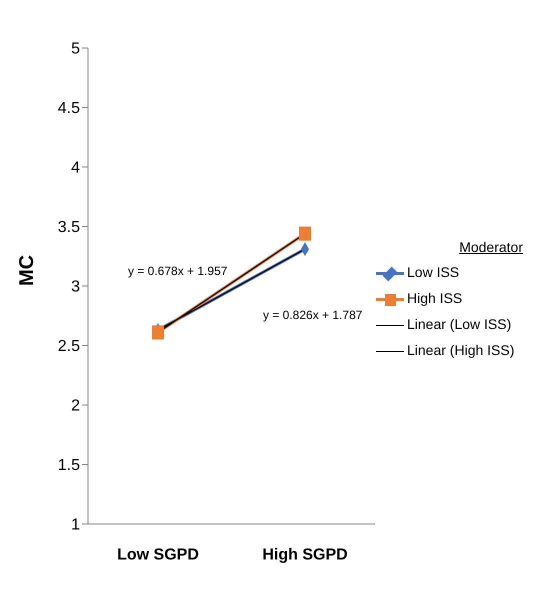  Describe the element at coordinates (69, 465) in the screenshot. I see `y-tick-label: 1.5` at that location.